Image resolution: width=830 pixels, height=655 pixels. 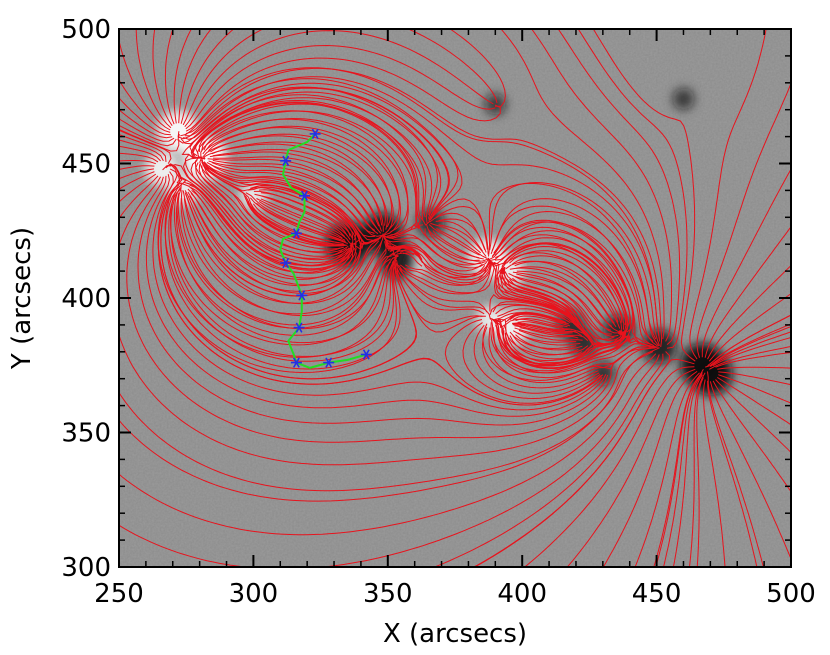 What do you see at coordinates (119, 594) in the screenshot?
I see `x-tick-label: 250` at bounding box center [119, 594].